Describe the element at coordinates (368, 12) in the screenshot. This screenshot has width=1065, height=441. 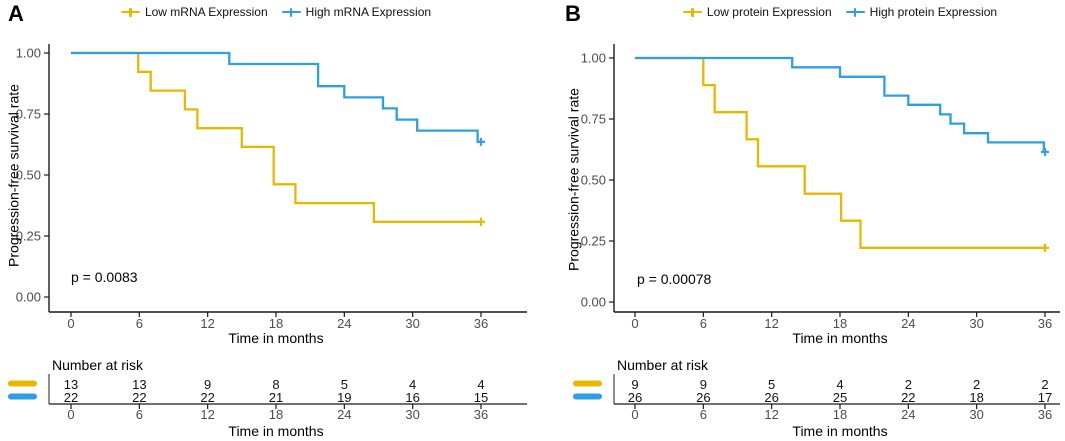
I see `legend-label: High mRNA Expression` at that location.